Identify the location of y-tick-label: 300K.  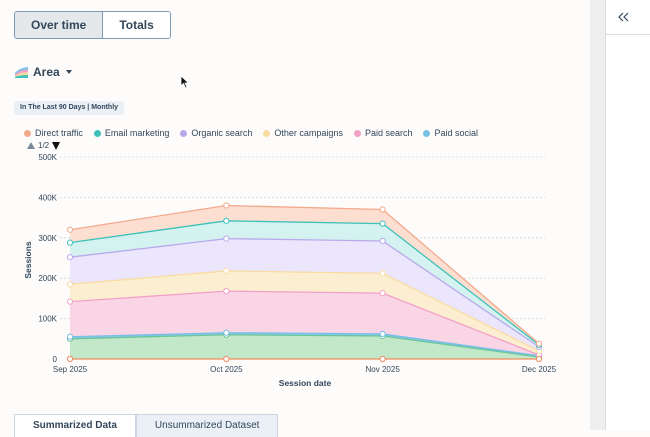
(47, 238).